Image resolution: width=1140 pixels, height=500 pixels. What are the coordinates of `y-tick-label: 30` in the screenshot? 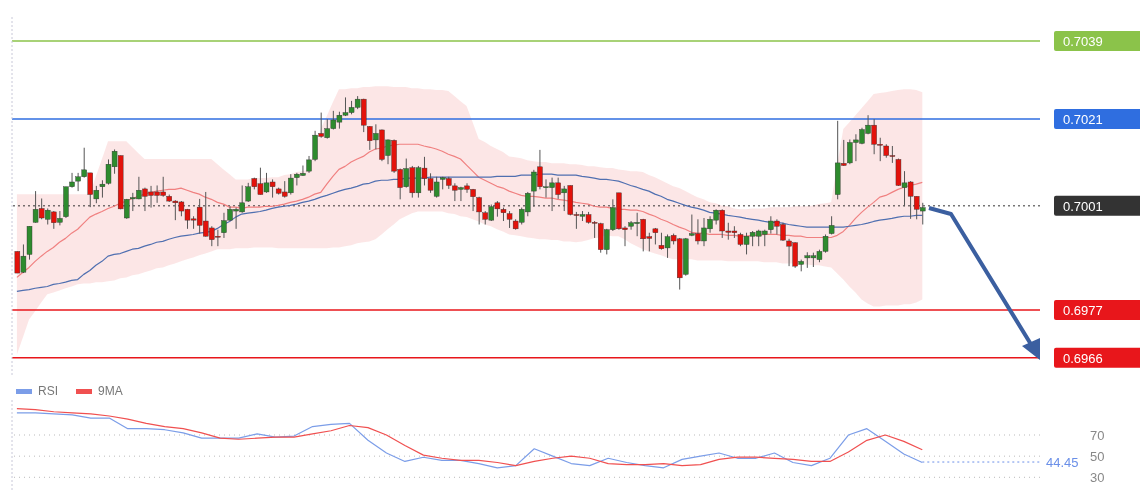 It's located at (1097, 478).